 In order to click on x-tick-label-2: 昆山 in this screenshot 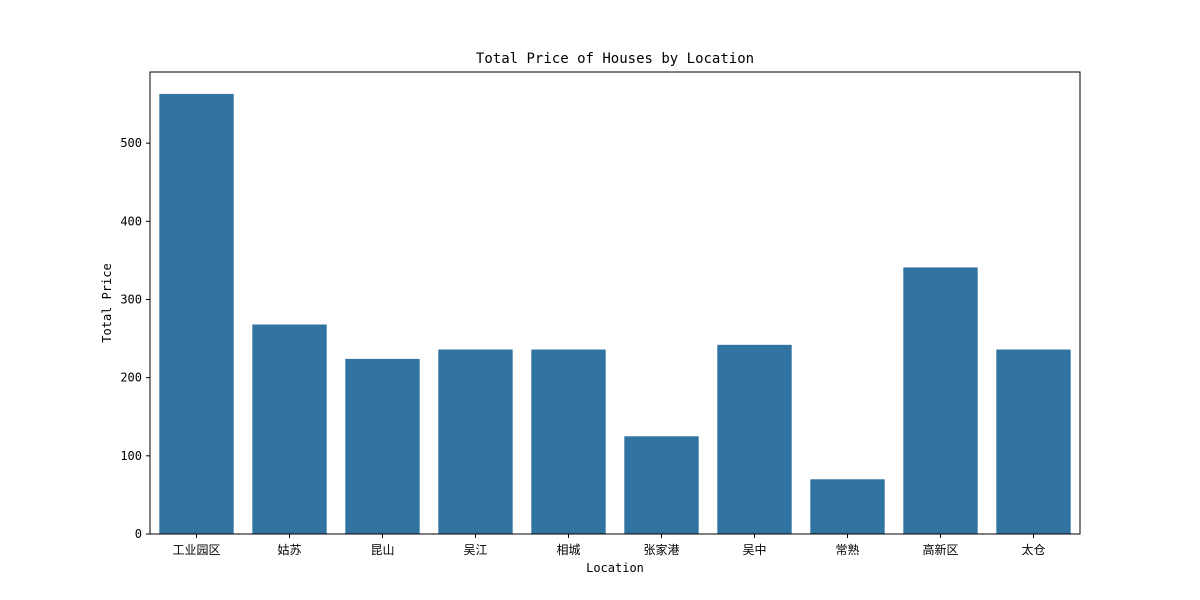, I will do `click(382, 550)`.